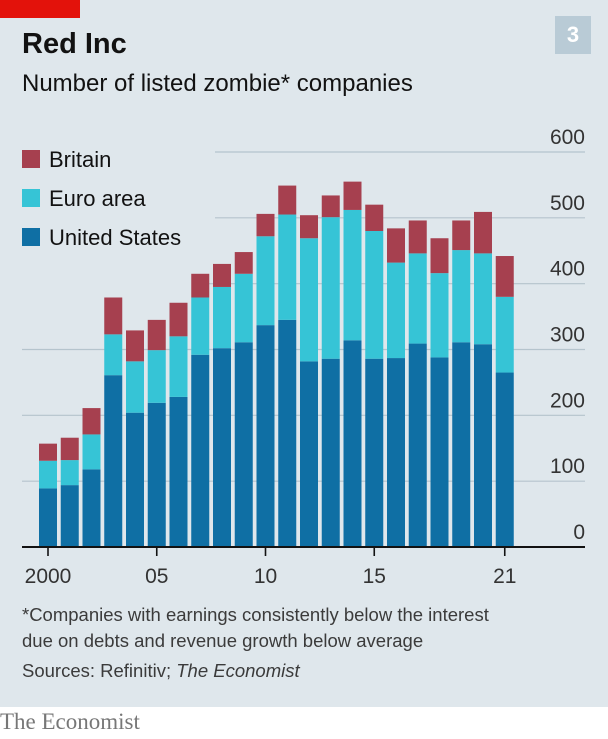 This screenshot has height=739, width=608. I want to click on bar-united-states-2003, so click(113, 461).